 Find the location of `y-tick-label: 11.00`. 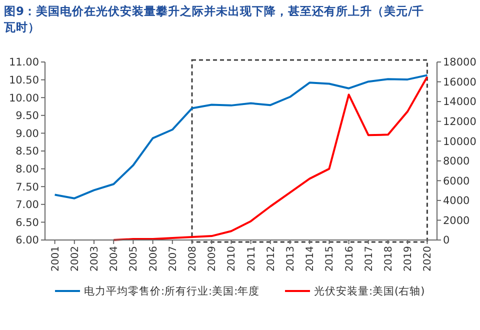

y-tick-label: 11.00 is located at coordinates (23, 62).